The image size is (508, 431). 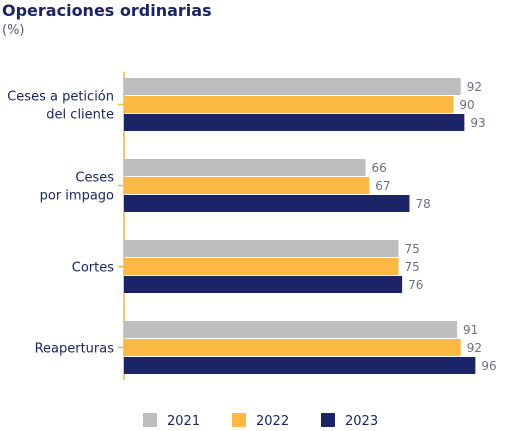 What do you see at coordinates (13, 30) in the screenshot?
I see `chart-subtitle: (%)` at bounding box center [13, 30].